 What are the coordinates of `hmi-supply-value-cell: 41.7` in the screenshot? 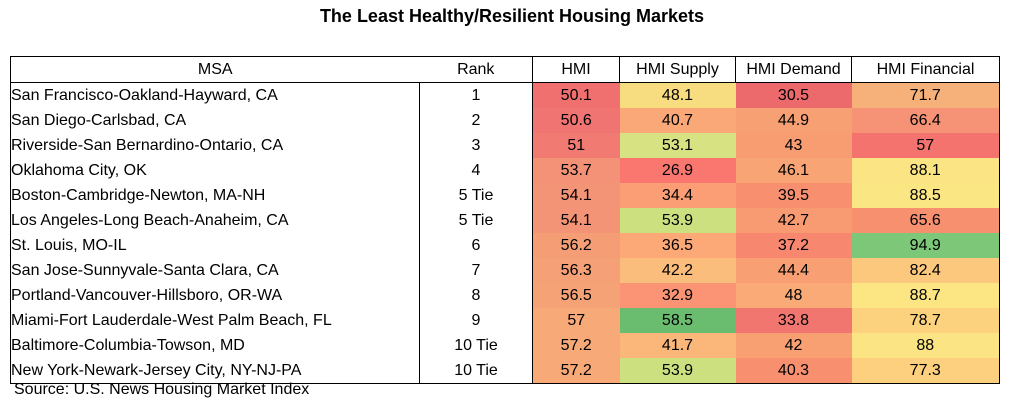 It's located at (677, 345).